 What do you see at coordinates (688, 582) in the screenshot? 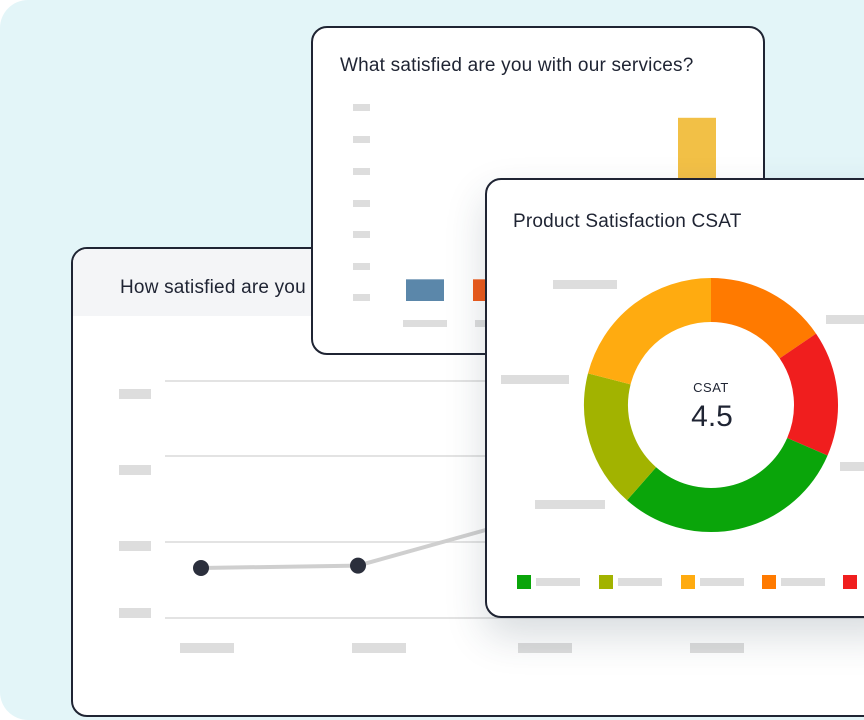
I see `amber-swatch-icon` at bounding box center [688, 582].